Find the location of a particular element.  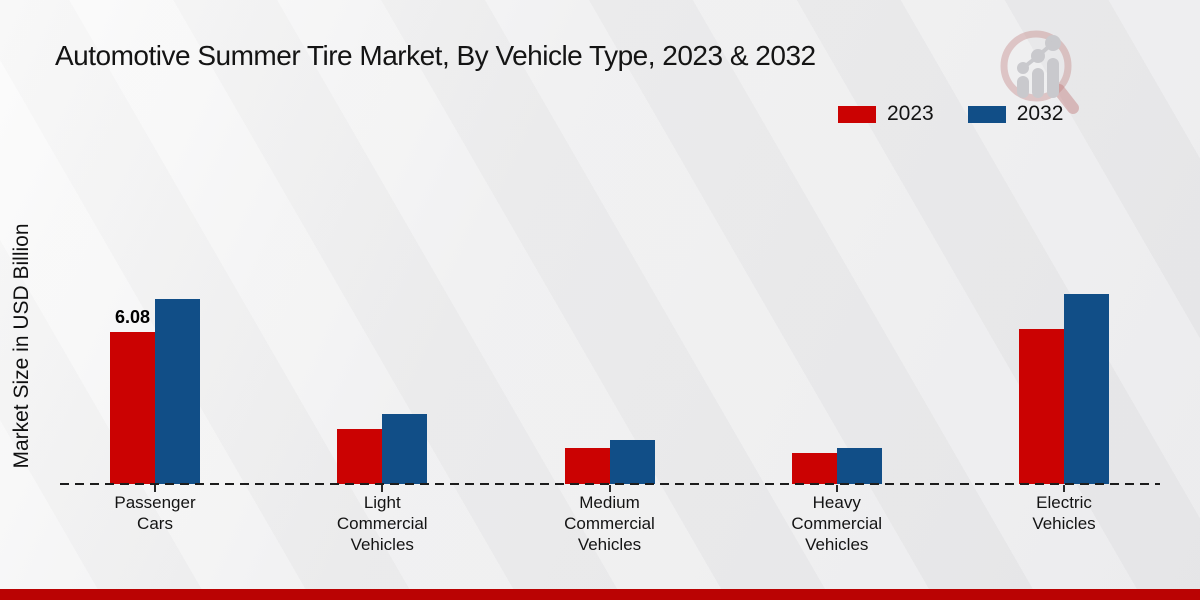

category-label: Heavy Commercial Vehicles is located at coordinates (837, 523).